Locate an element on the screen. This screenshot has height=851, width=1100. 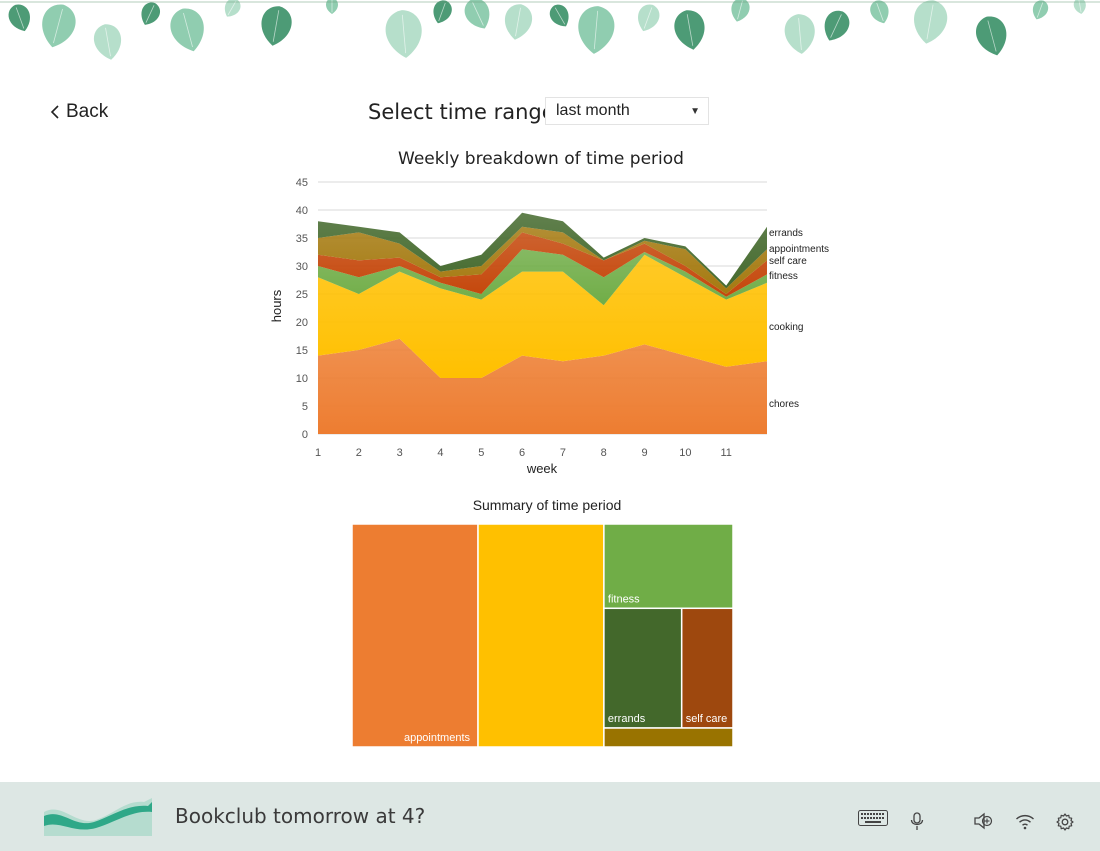
time-range-label: Select time range is located at coordinates (461, 112).